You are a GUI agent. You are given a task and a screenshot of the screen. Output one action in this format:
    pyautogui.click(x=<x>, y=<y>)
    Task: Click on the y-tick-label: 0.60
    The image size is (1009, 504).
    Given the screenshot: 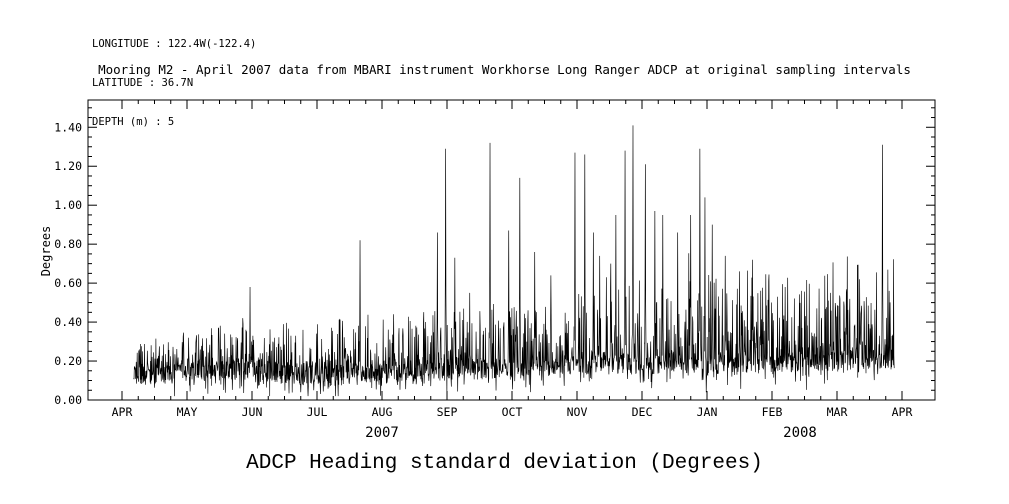 What is the action you would take?
    pyautogui.click(x=68, y=283)
    